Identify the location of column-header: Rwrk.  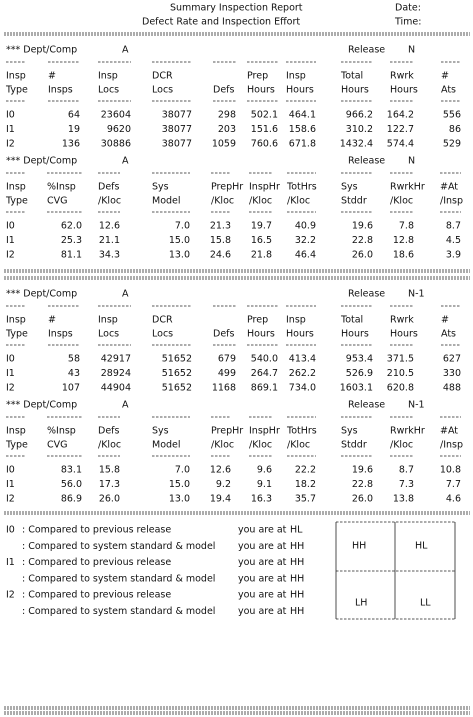
(402, 320).